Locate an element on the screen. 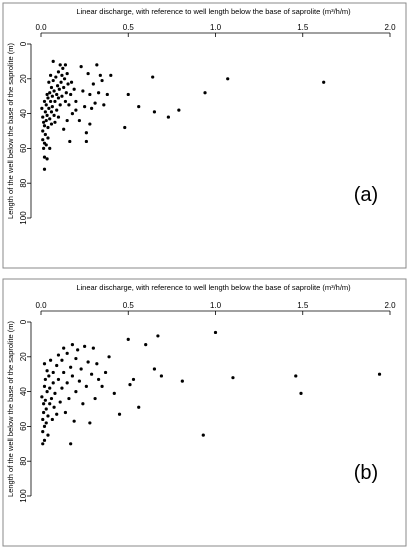 The width and height of the screenshot is (414, 550). y-tick-label: 0 is located at coordinates (23, 43).